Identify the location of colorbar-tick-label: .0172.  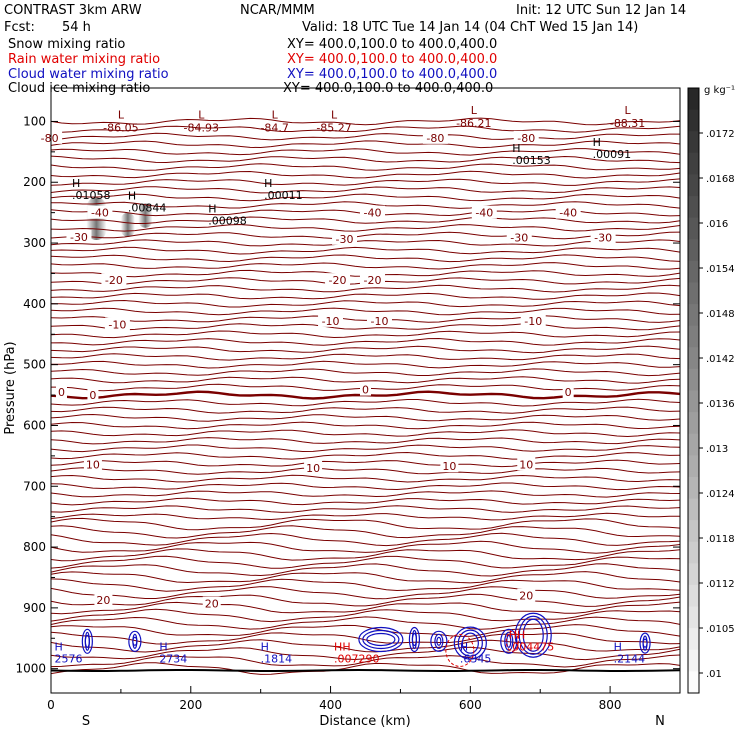
(720, 134).